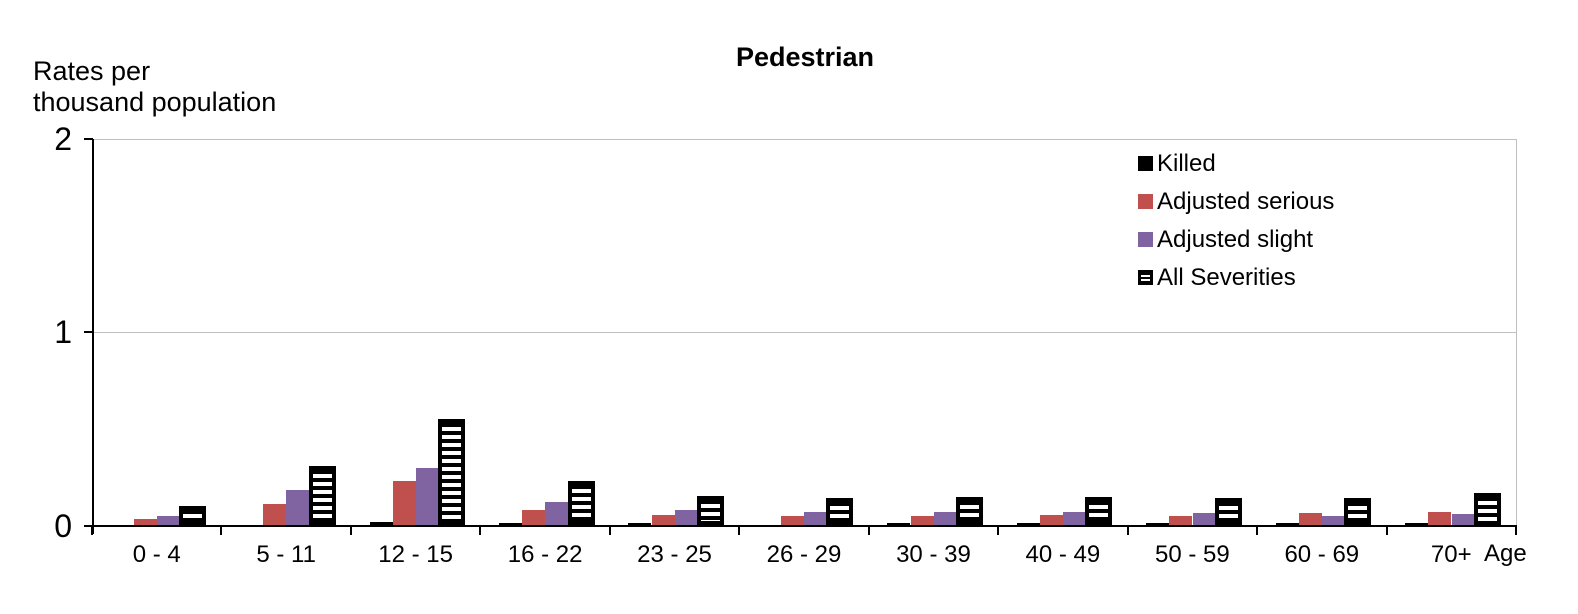 The height and width of the screenshot is (614, 1578). What do you see at coordinates (1192, 554) in the screenshot?
I see `x-tick-label-50-59: 50 - 59` at bounding box center [1192, 554].